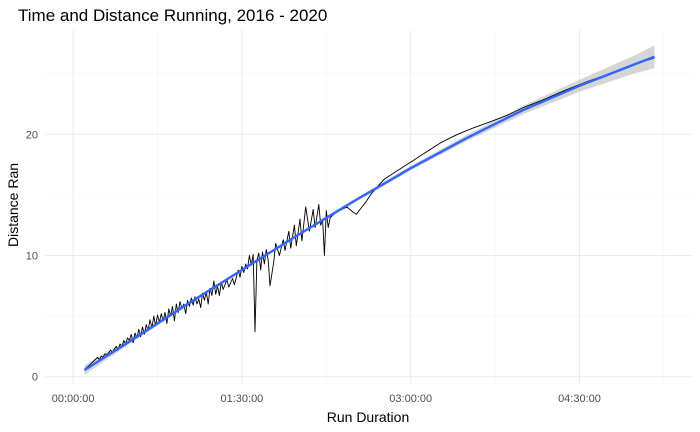 This screenshot has width=700, height=432. What do you see at coordinates (410, 399) in the screenshot?
I see `x-tick-label: 03:00:00` at bounding box center [410, 399].